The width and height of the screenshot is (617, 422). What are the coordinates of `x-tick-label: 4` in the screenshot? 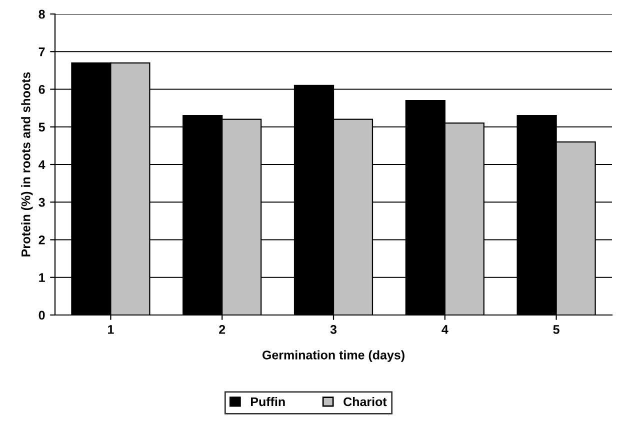 It's located at (445, 329).